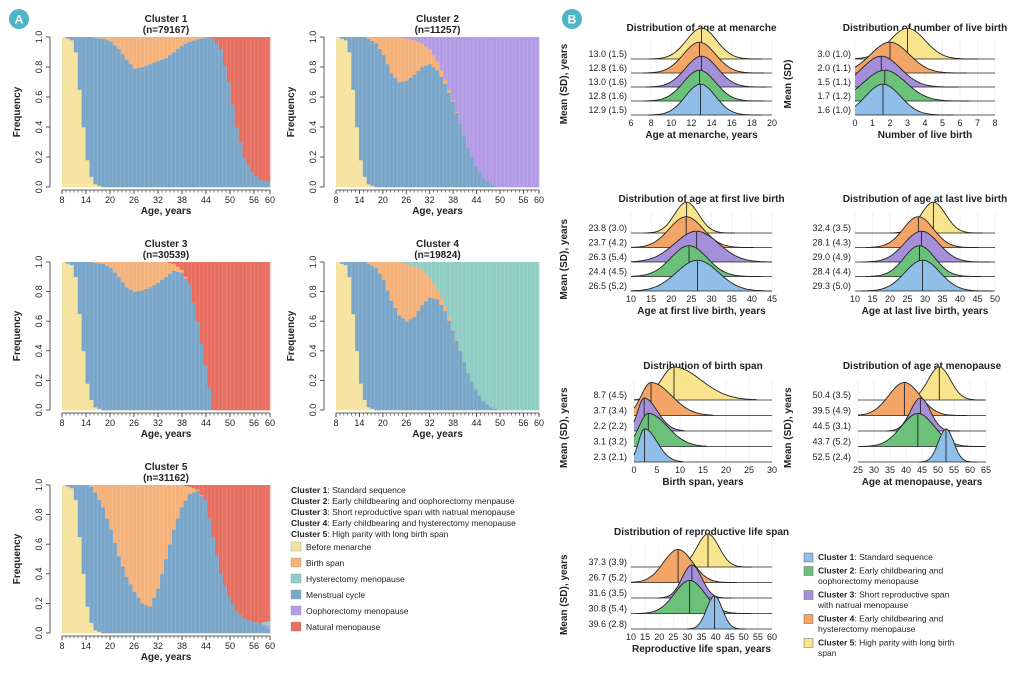 This screenshot has width=1013, height=676. Describe the element at coordinates (182, 200) in the screenshot. I see `x-tick-label: 38` at that location.